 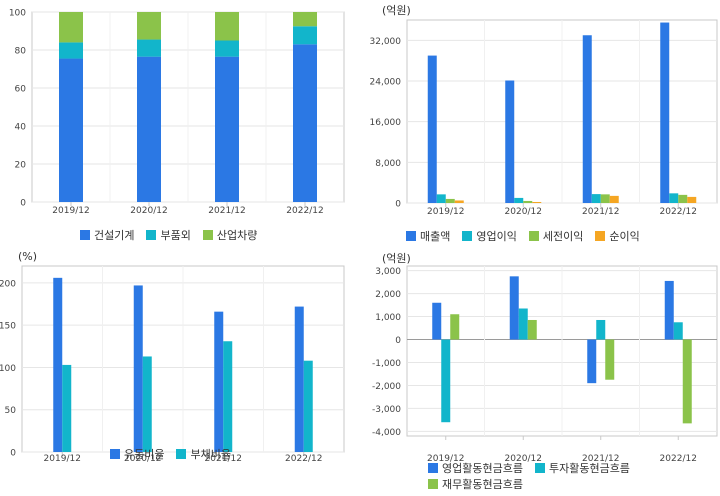 I want to click on legend-item: 유동비율, so click(x=137, y=454).